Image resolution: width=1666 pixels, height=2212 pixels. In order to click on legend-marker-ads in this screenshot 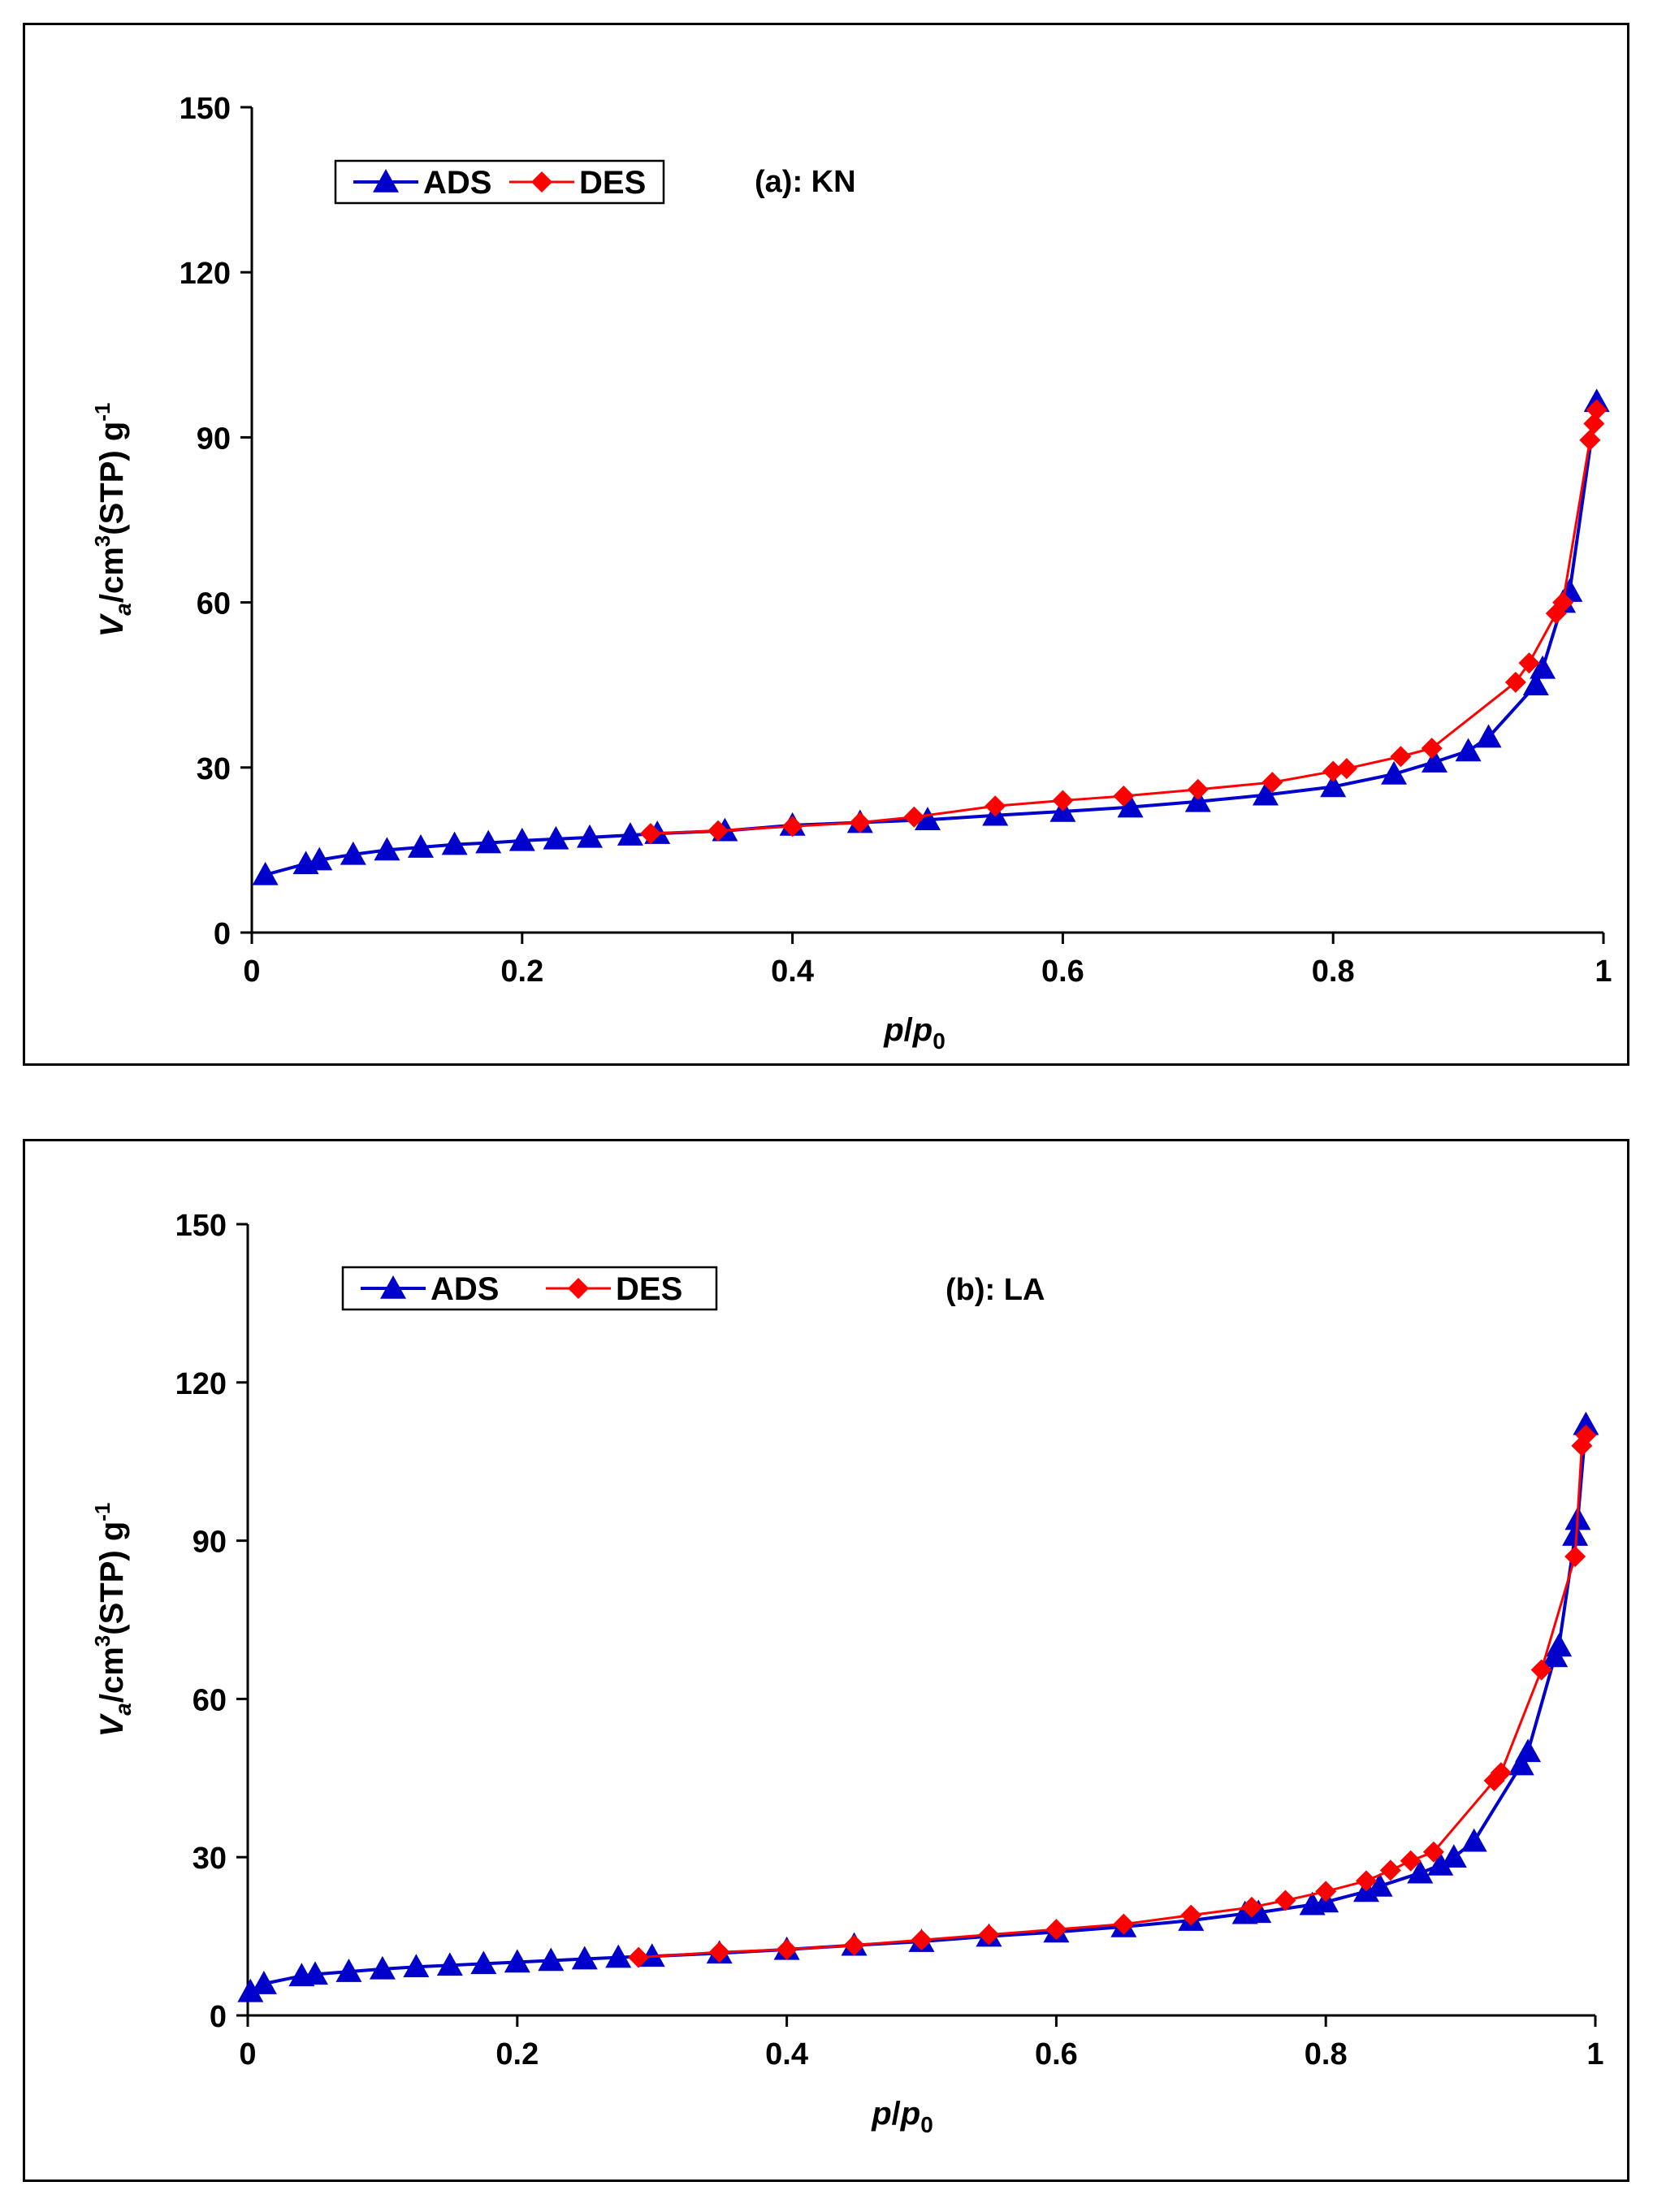, I will do `click(393, 1287)`.